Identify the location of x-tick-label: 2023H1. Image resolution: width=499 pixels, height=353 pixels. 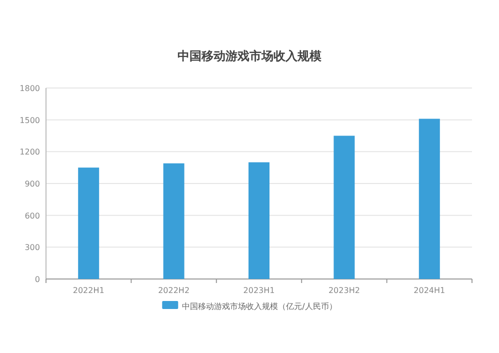
(259, 290).